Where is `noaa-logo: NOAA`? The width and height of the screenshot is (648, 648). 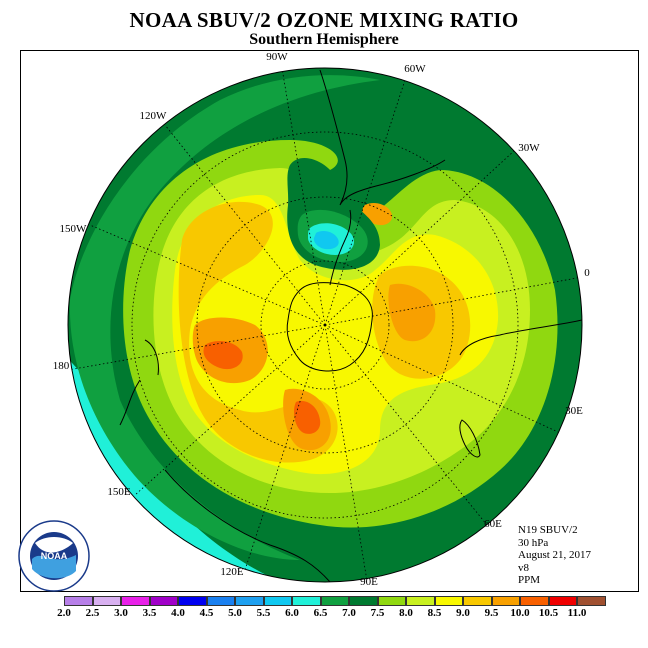
noaa-logo: NOAA is located at coordinates (54, 556).